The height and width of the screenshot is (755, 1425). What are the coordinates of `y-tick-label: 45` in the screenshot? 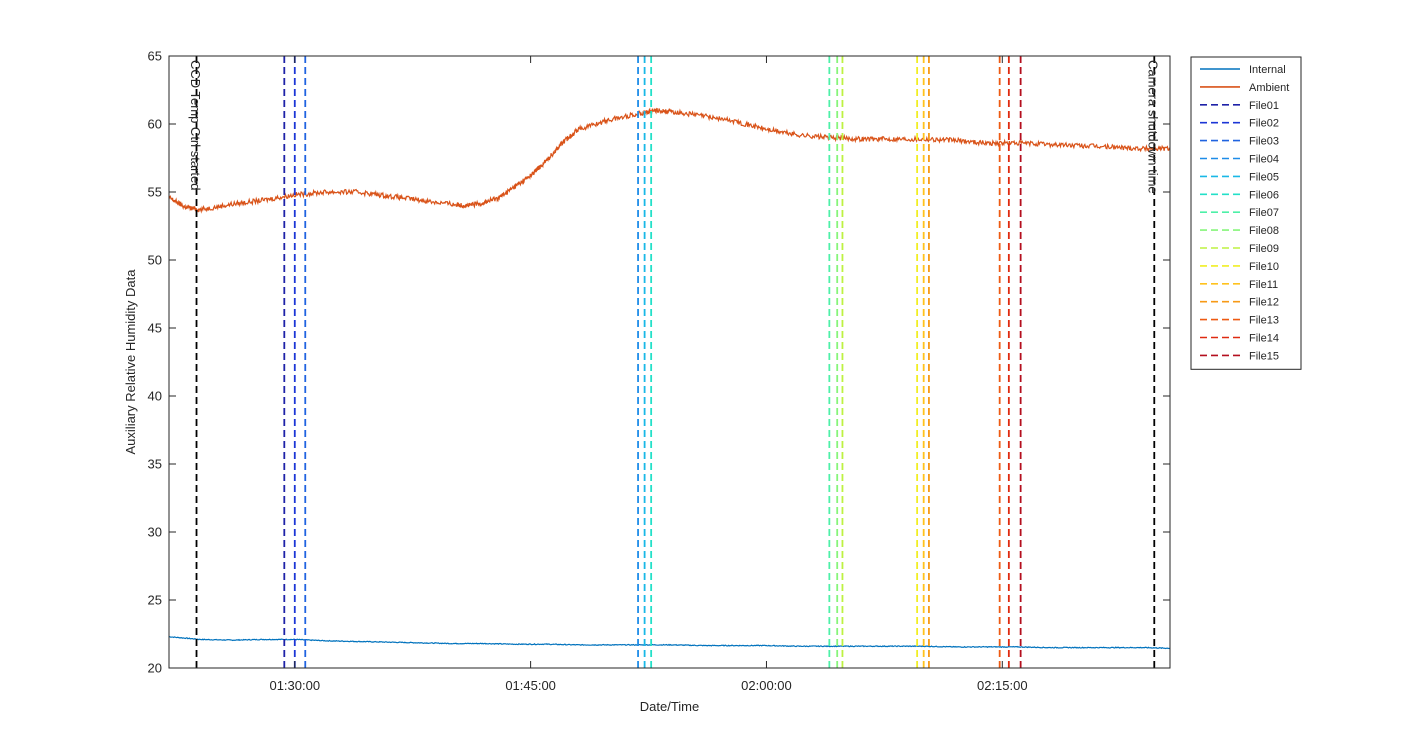 It's located at (155, 328).